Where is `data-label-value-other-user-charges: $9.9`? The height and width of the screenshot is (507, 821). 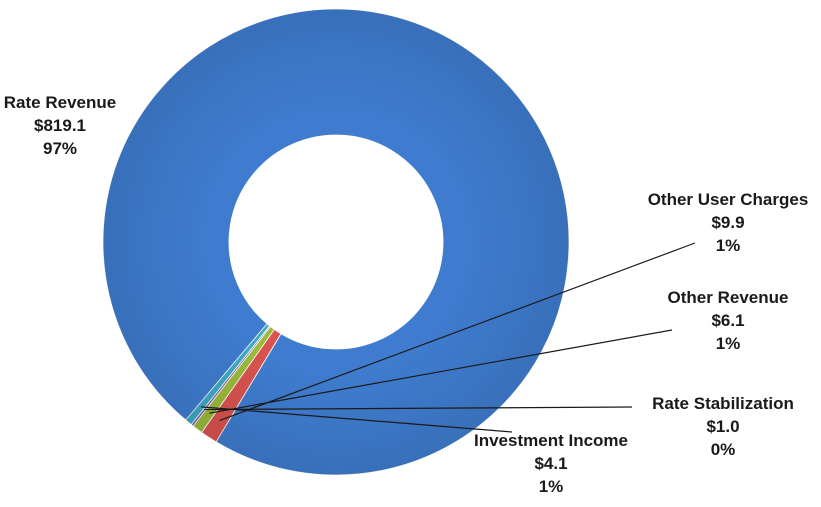 data-label-value-other-user-charges: $9.9 is located at coordinates (727, 222).